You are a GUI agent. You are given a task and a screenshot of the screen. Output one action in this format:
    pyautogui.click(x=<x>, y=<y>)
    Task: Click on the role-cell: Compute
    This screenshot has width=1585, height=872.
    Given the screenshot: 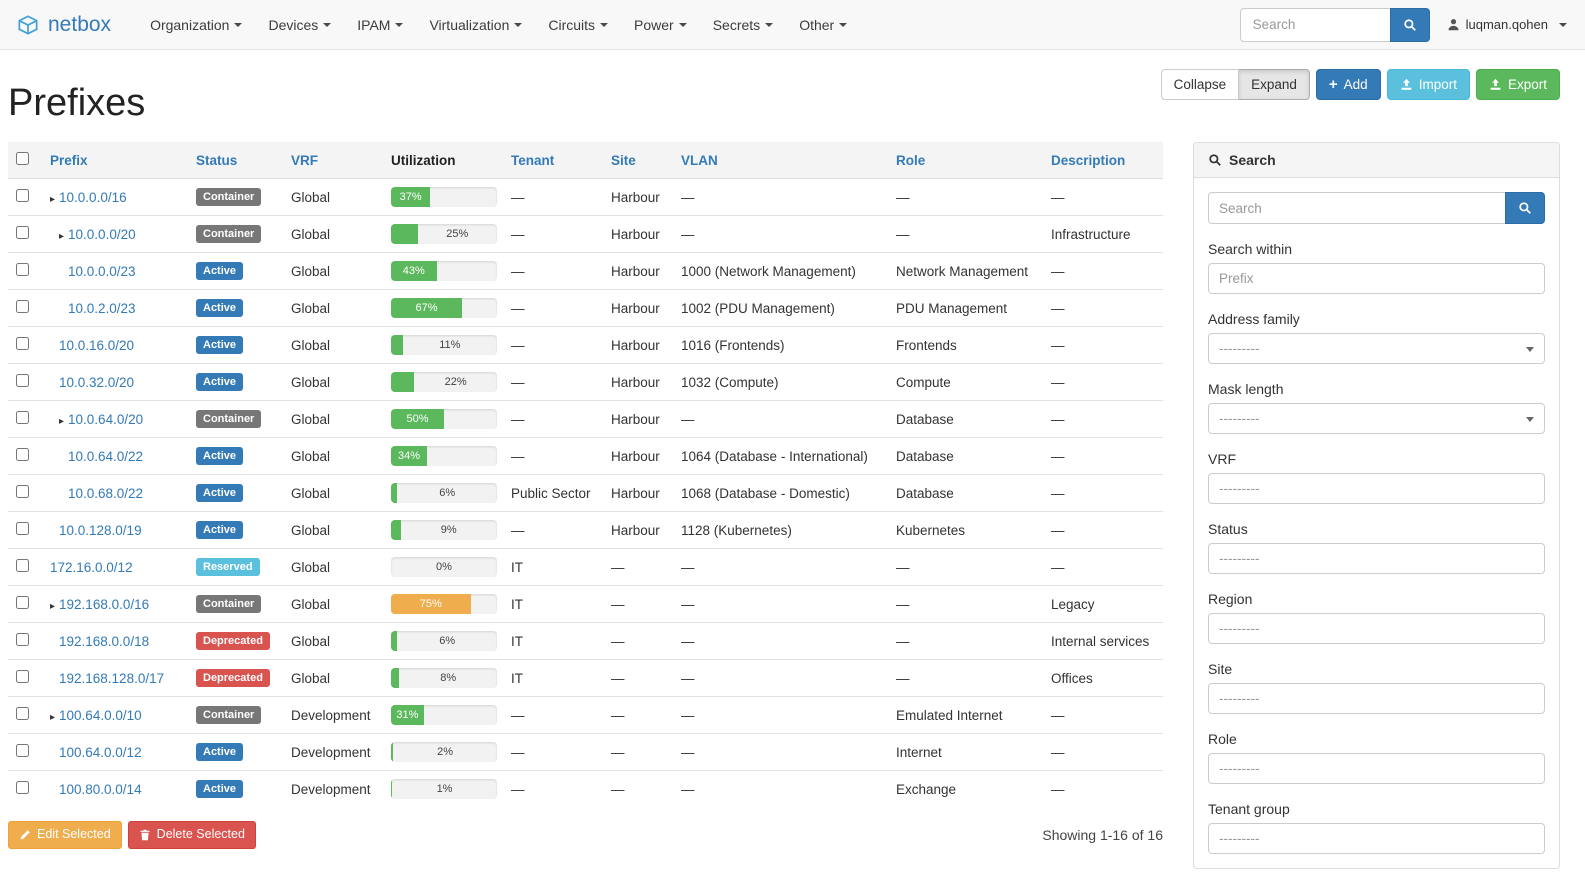 What is the action you would take?
    pyautogui.click(x=965, y=382)
    